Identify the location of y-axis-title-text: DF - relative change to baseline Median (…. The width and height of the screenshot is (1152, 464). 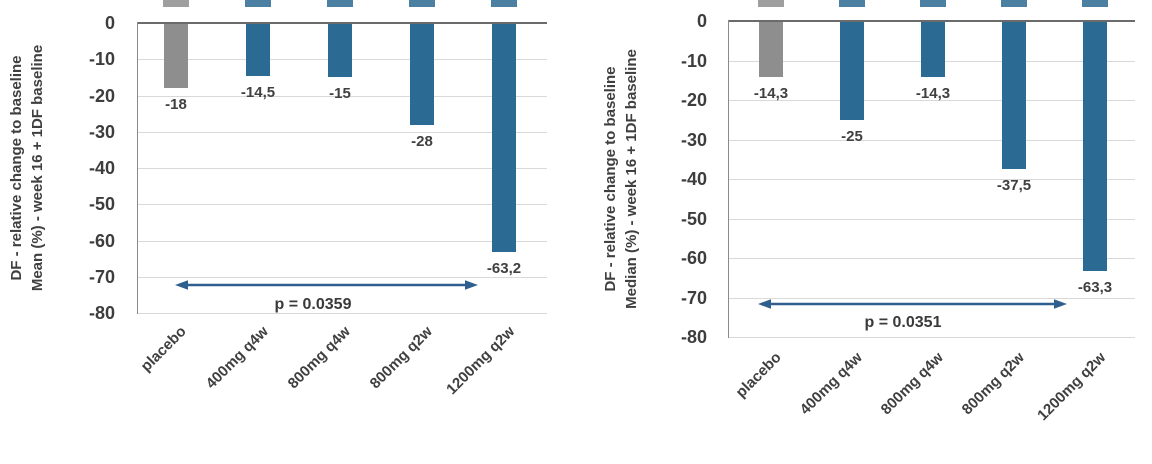
(622, 179).